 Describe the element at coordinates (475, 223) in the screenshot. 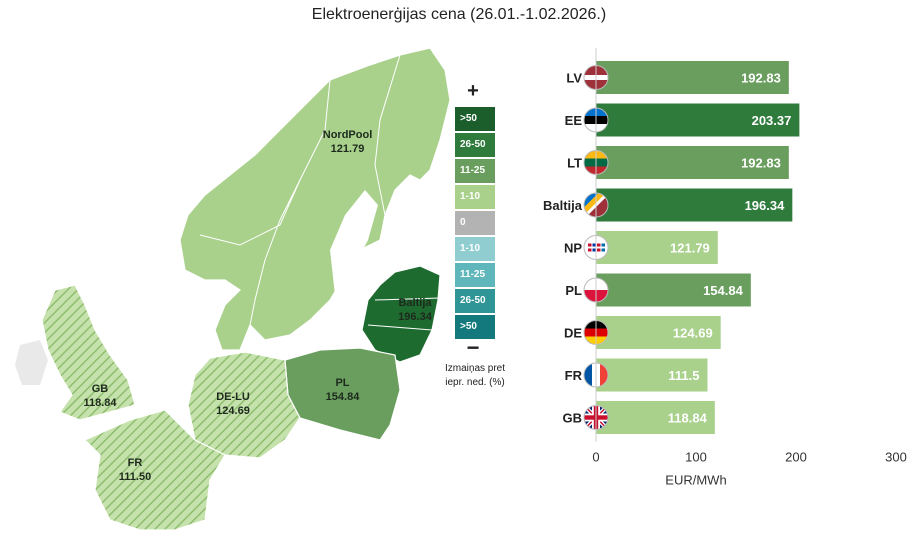

I see `legend-item: 0` at that location.